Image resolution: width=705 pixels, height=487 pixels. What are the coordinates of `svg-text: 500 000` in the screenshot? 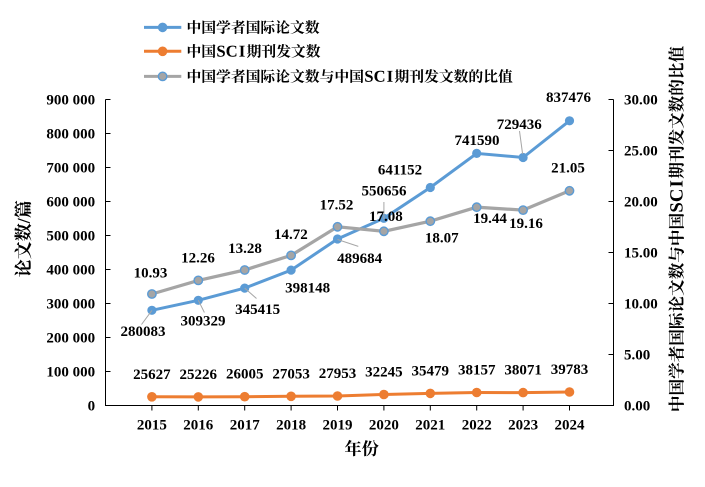 It's located at (70, 237).